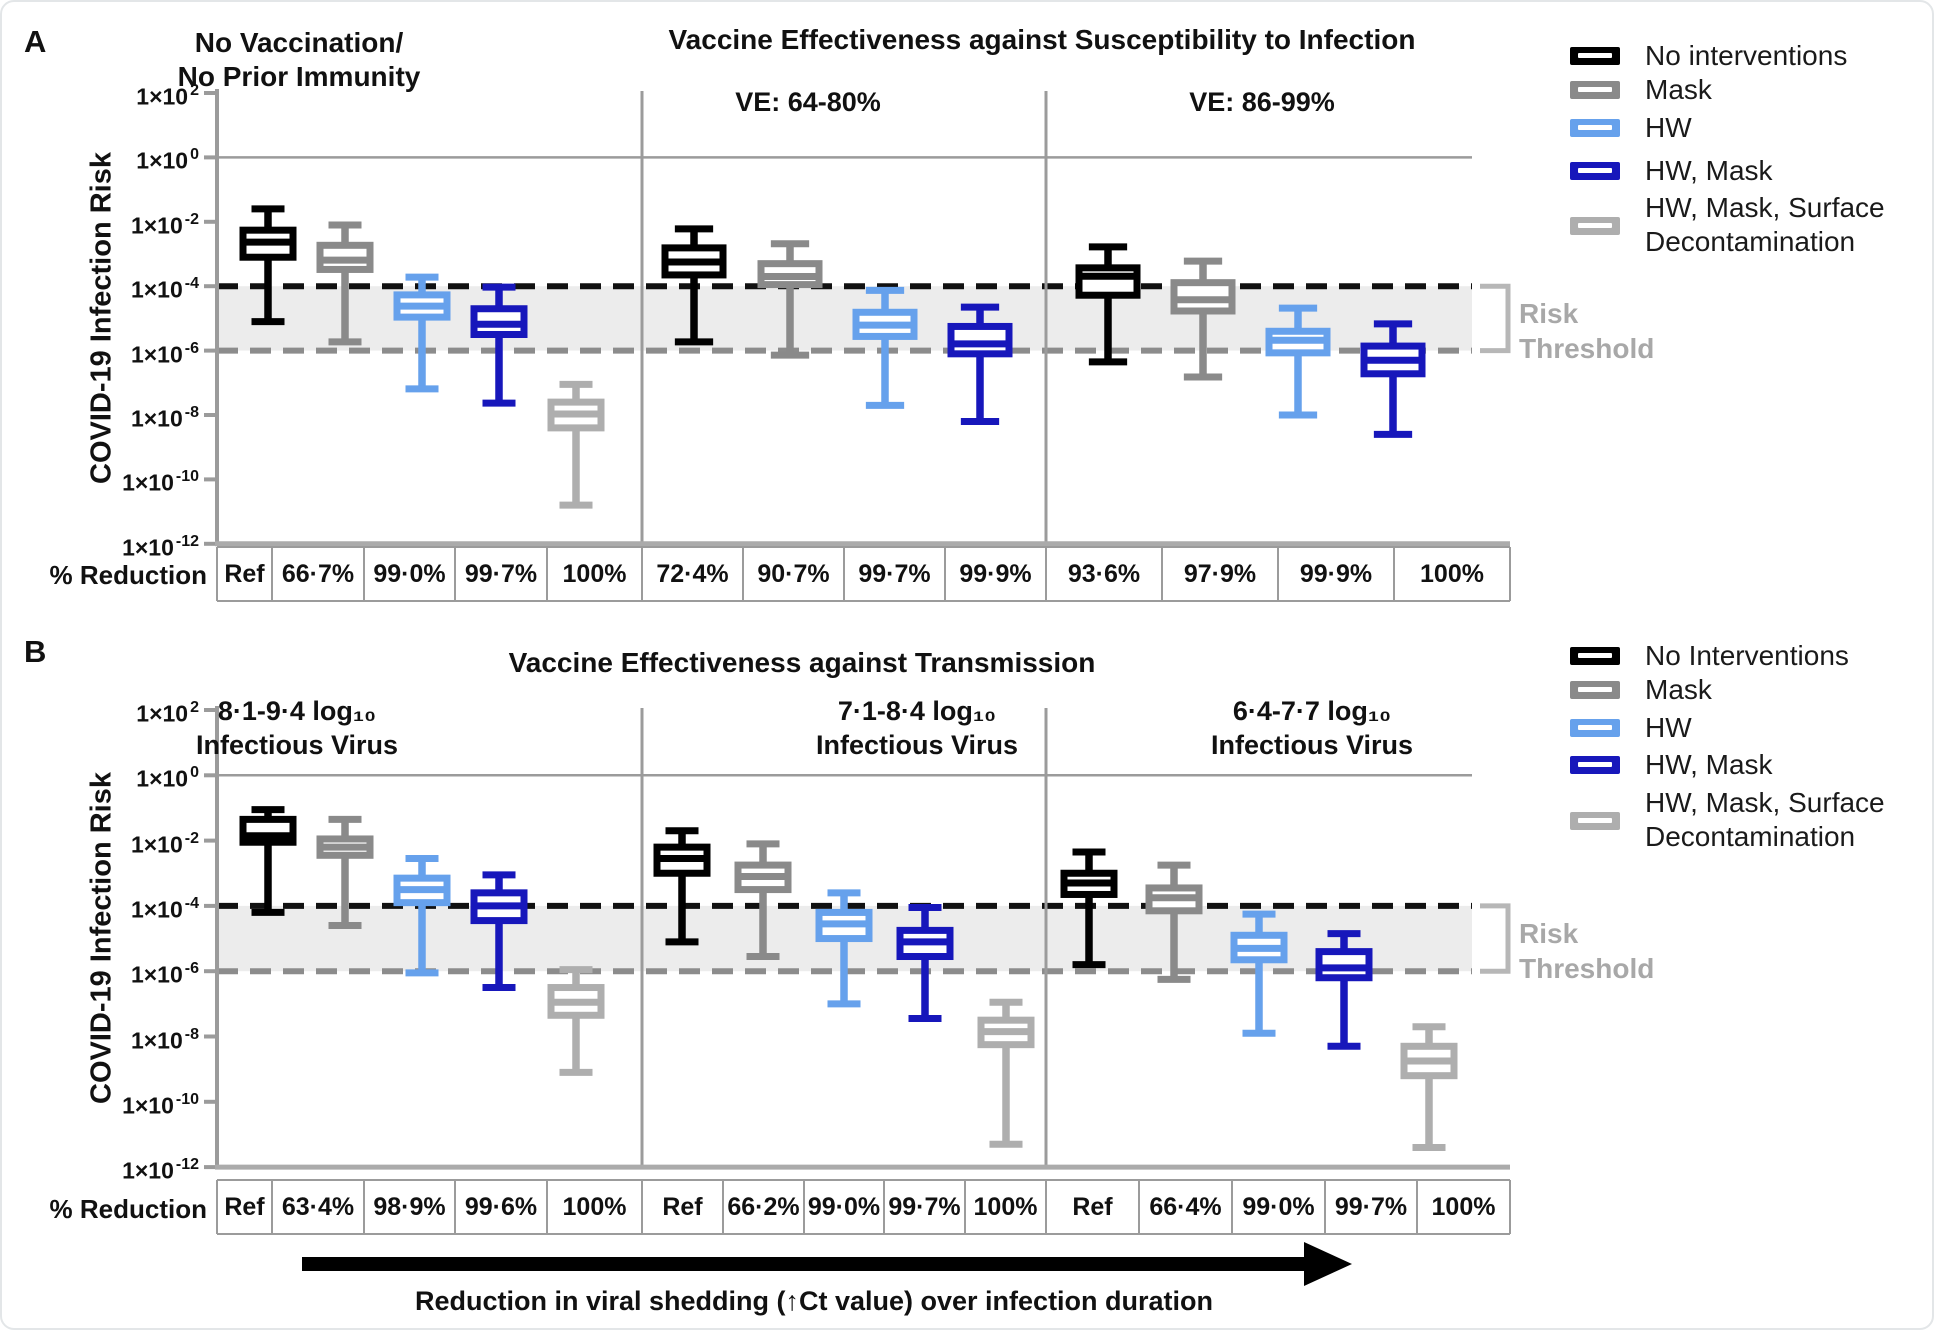 This screenshot has height=1330, width=1934. Describe the element at coordinates (1312, 745) in the screenshot. I see `panel-b-group3-subtitle-line2: Infectious Virus` at that location.